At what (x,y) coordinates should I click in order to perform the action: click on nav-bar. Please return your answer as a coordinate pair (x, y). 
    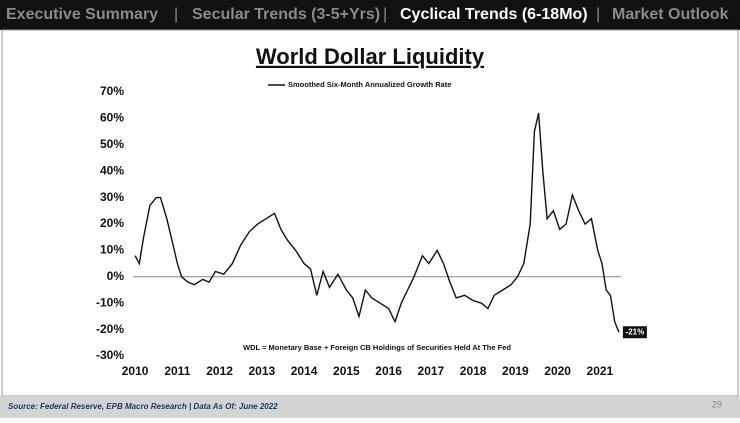
    Looking at the image, I should click on (370, 15).